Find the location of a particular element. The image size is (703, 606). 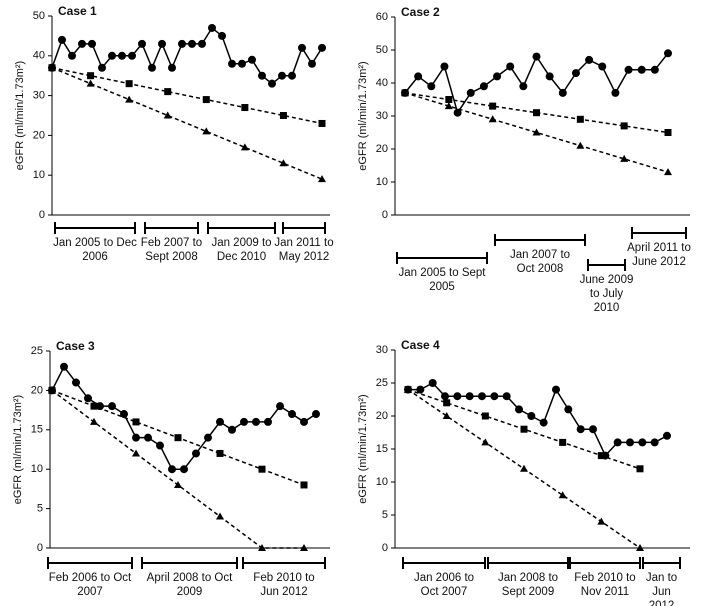

period-label: Jan 2011 to May 2012 is located at coordinates (304, 250).